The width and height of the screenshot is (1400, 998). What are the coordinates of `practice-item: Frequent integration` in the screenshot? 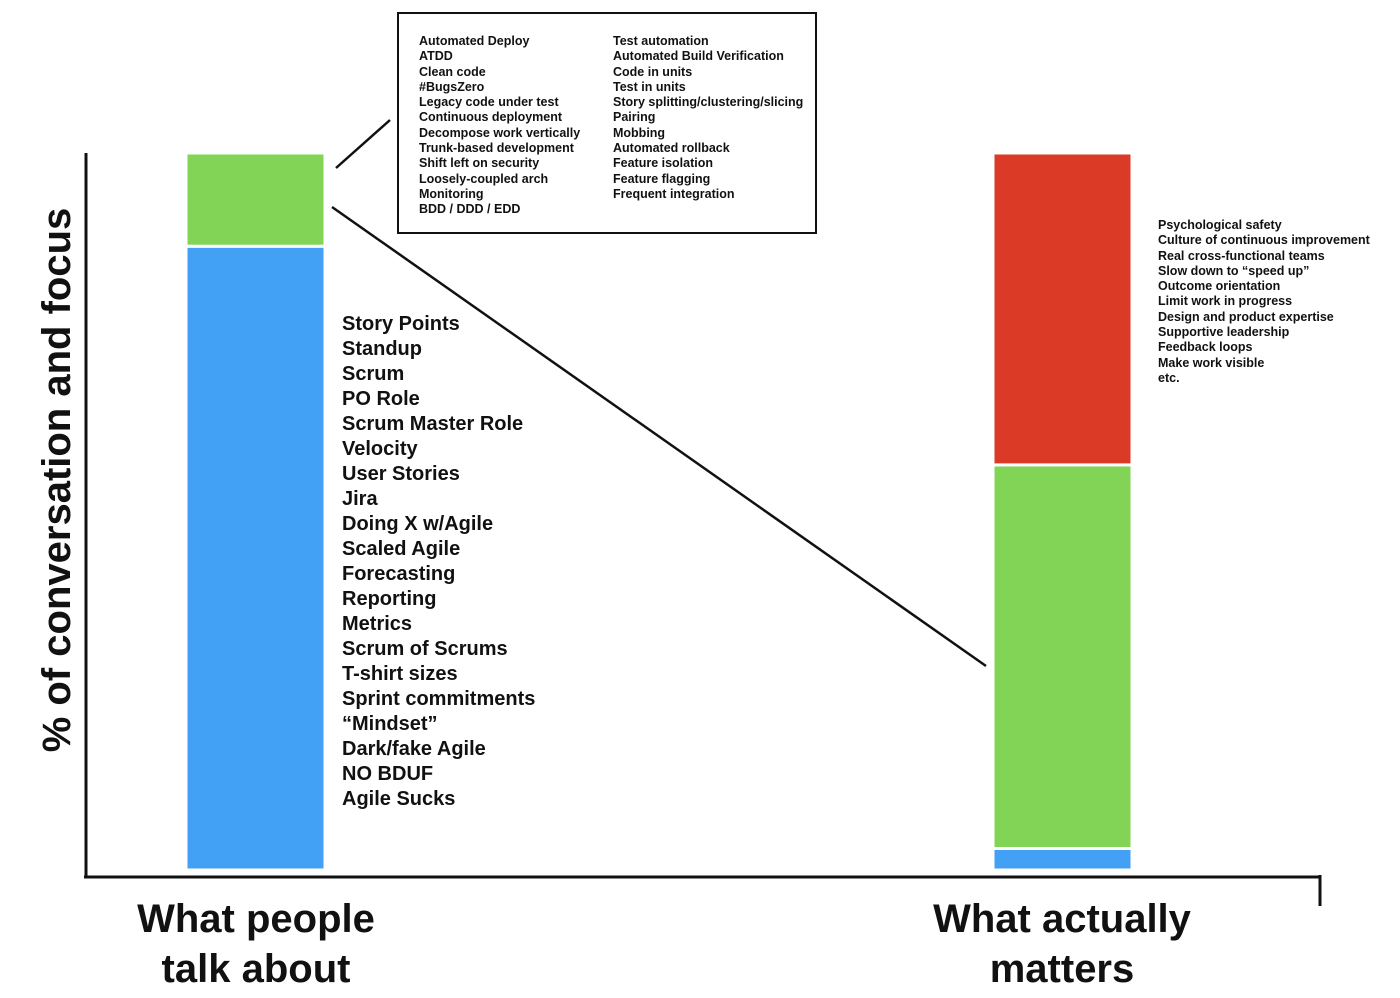 It's located at (674, 193).